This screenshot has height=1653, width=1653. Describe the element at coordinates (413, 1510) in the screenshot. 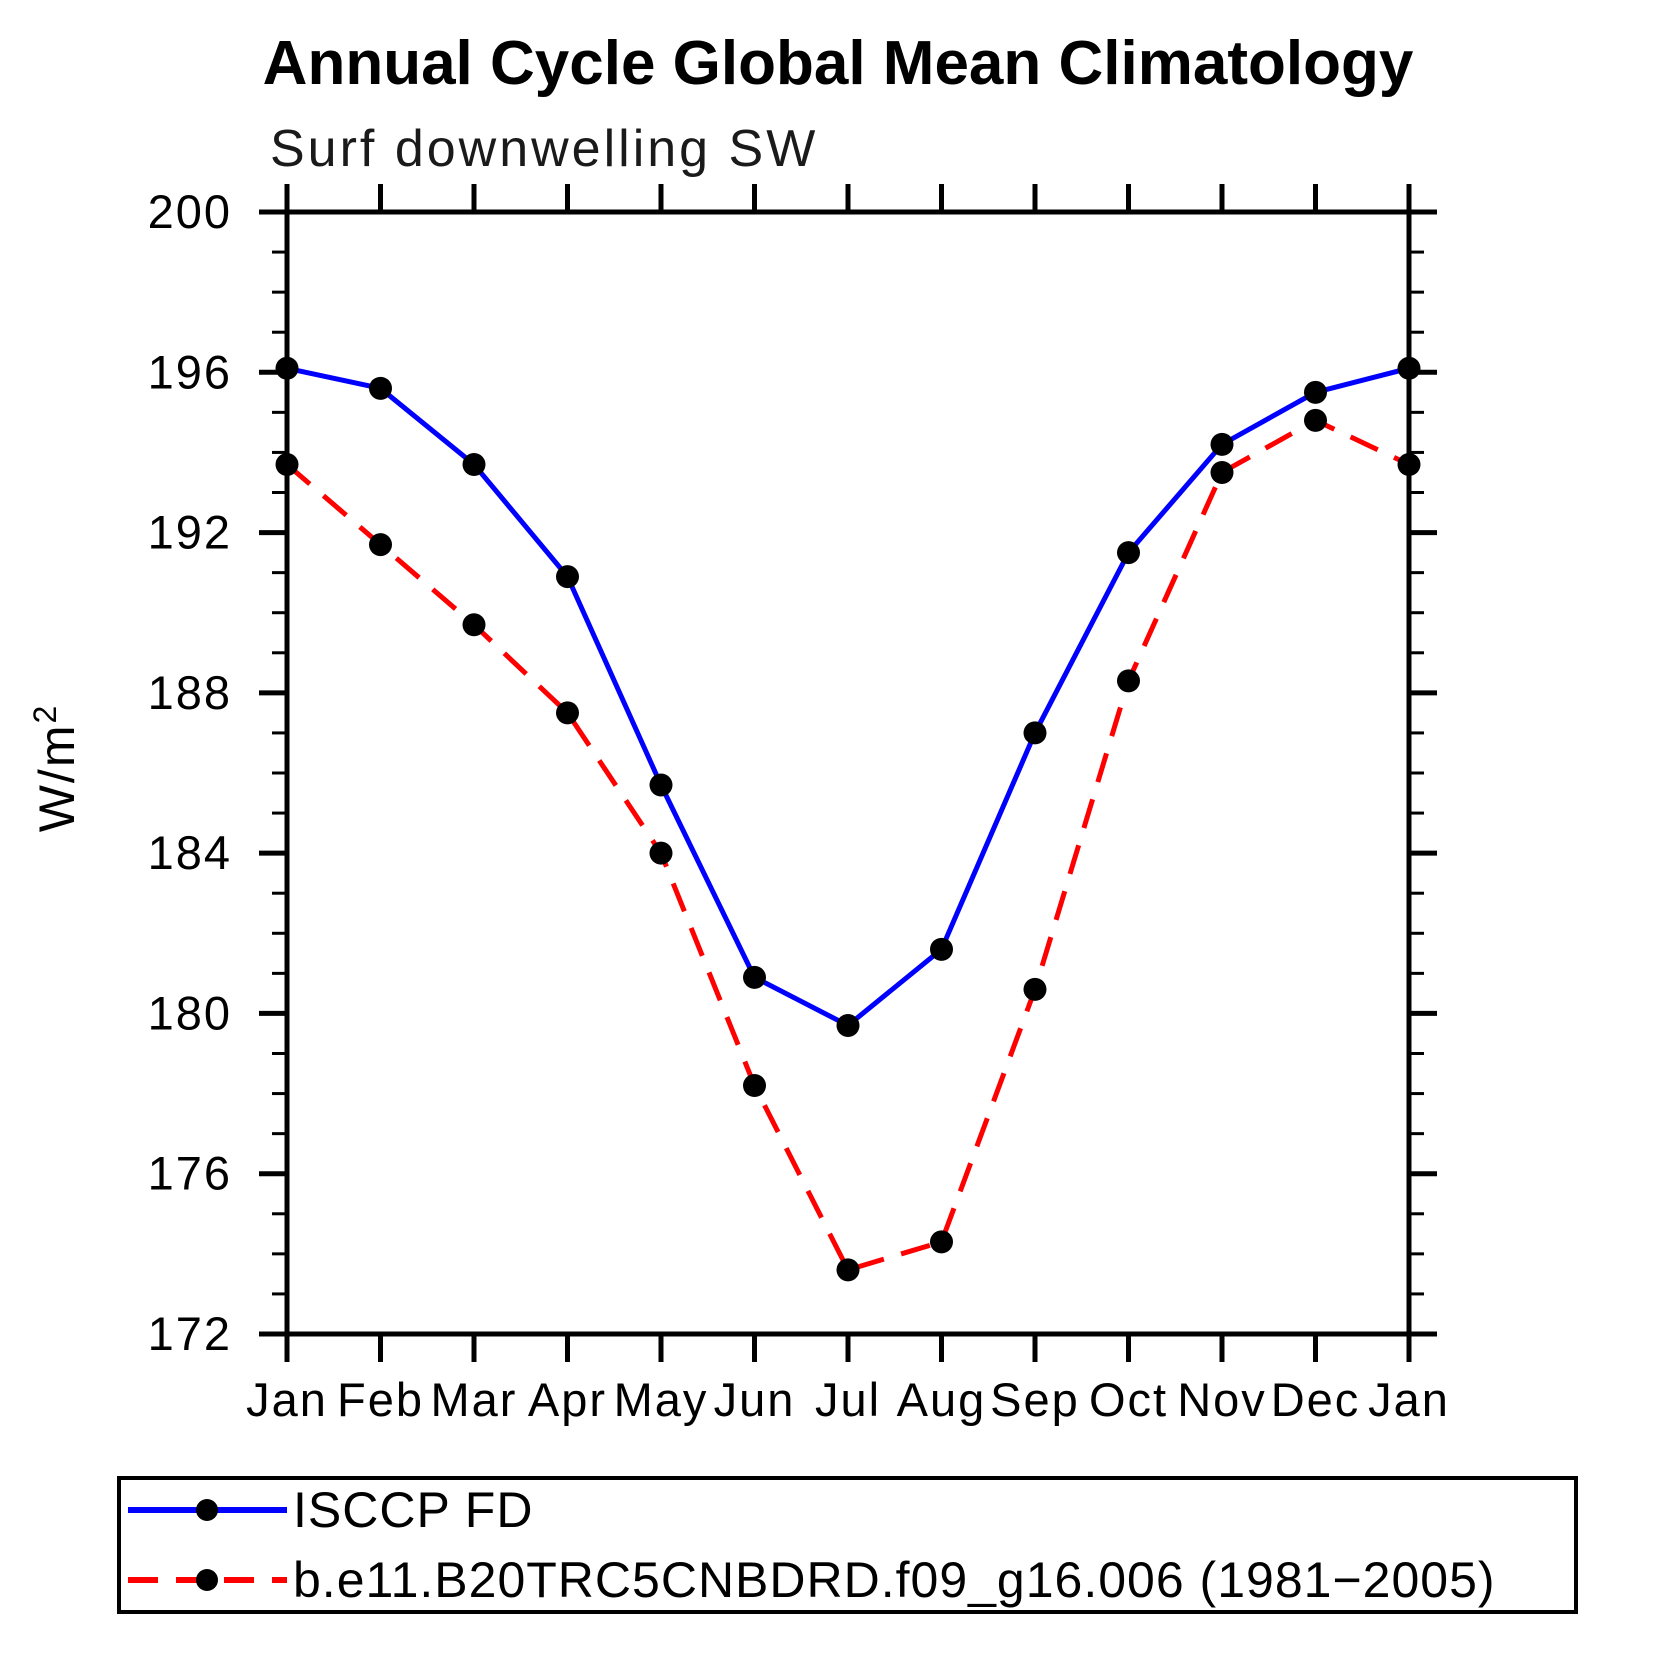

I see `legend-label-isccp: ISCCP FD` at that location.